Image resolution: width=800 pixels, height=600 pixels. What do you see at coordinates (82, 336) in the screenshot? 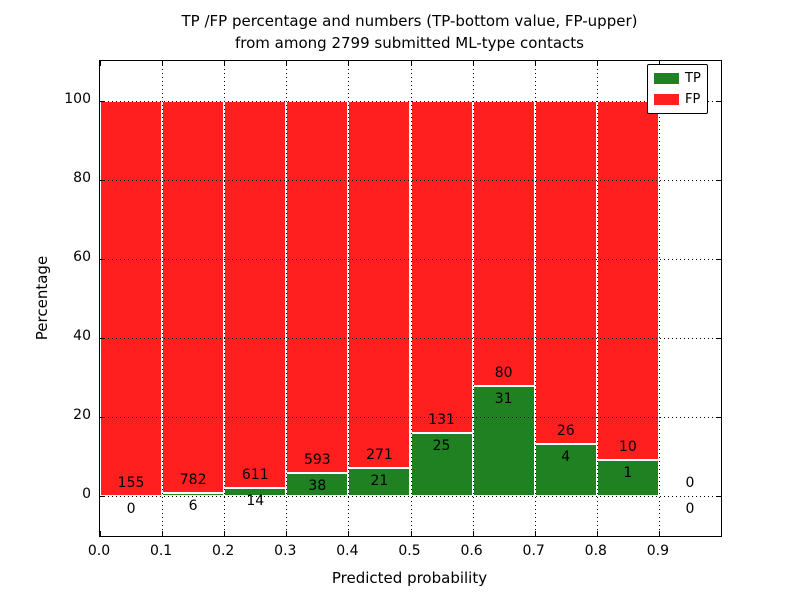
I see `y-tick-label: 40` at bounding box center [82, 336].